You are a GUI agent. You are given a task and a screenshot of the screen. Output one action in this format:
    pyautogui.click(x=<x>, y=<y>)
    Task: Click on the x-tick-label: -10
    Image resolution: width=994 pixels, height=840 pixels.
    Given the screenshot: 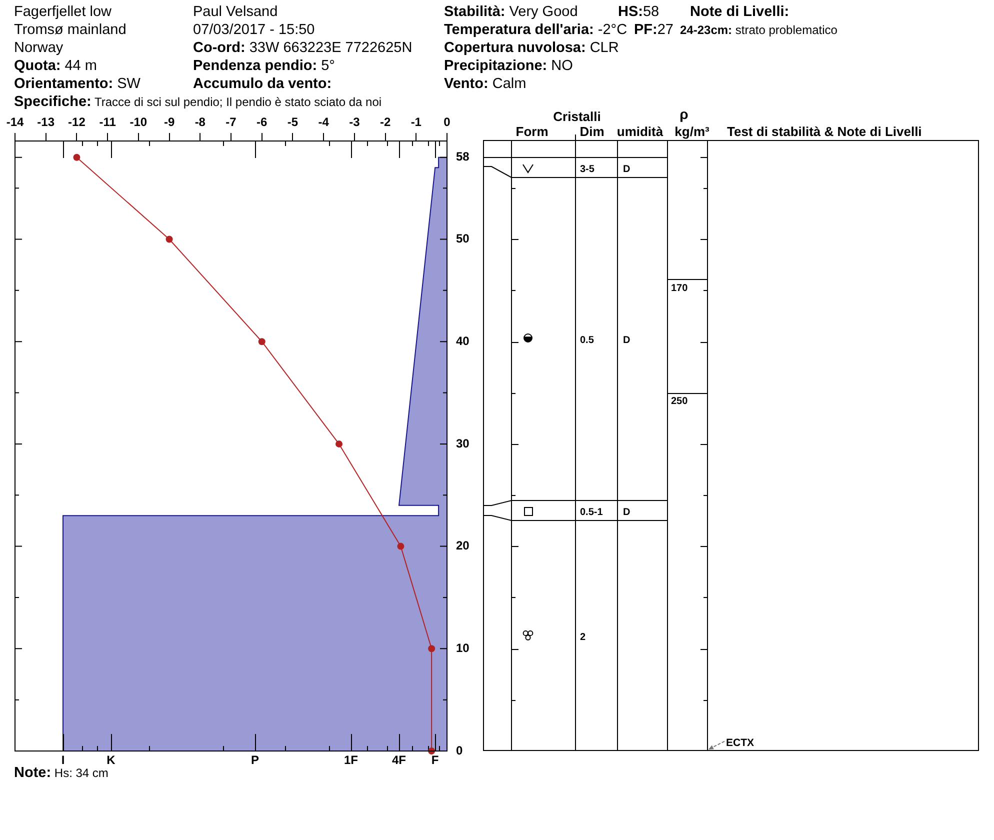 What is the action you would take?
    pyautogui.click(x=139, y=122)
    